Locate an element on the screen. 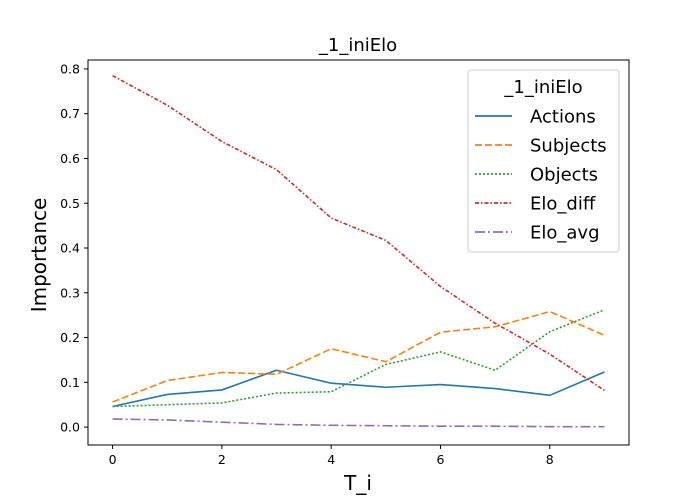 This screenshot has width=700, height=500. series-line-objects is located at coordinates (358, 358).